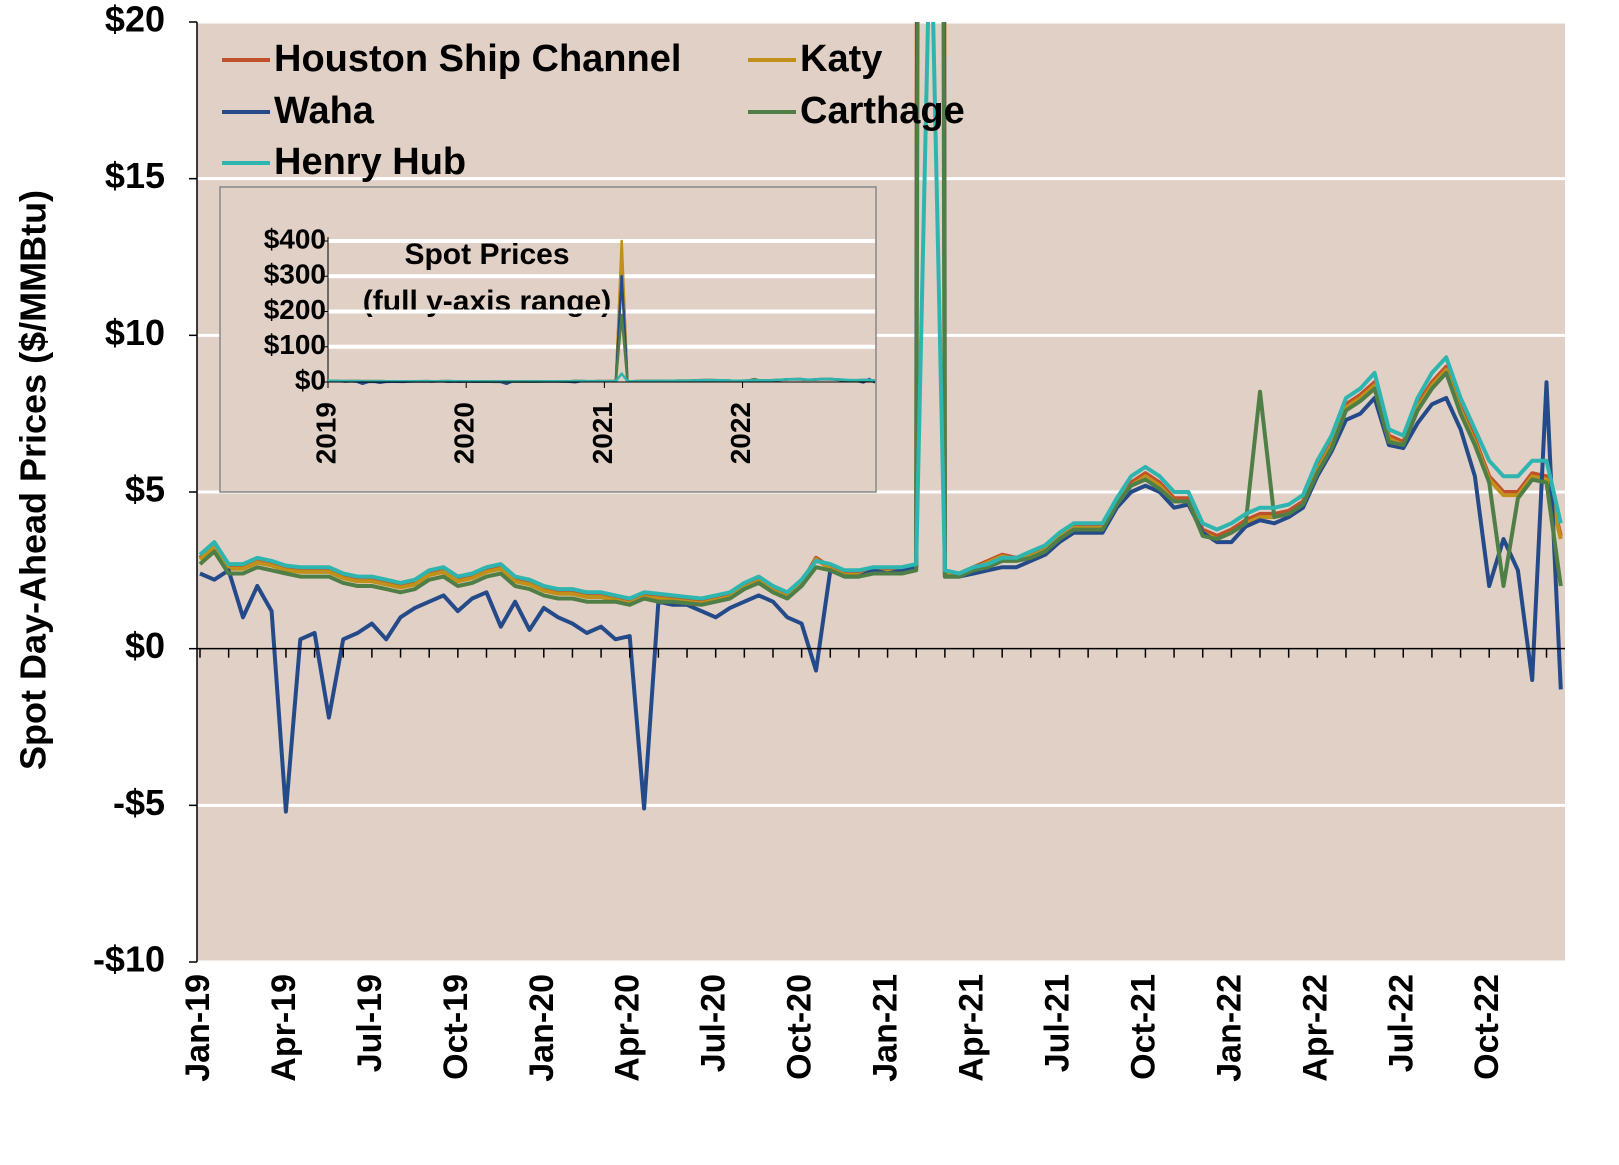  What do you see at coordinates (477, 59) in the screenshot?
I see `legend-label: Houston Ship Channel` at bounding box center [477, 59].